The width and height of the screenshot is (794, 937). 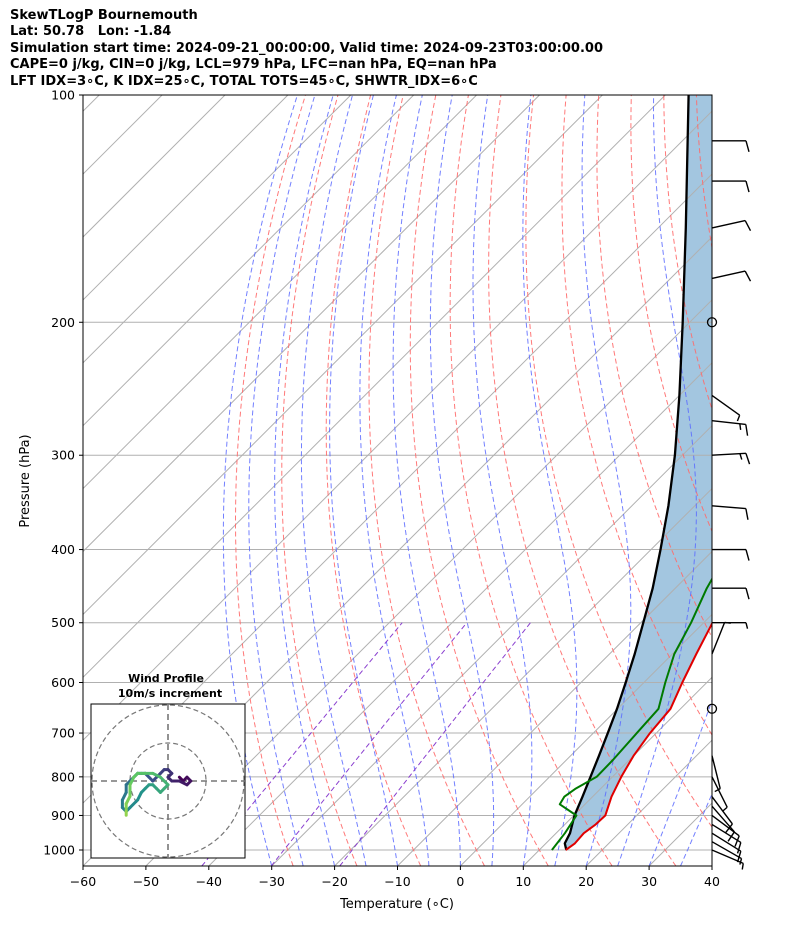 What do you see at coordinates (83, 881) in the screenshot?
I see `x-tick-label: −60` at bounding box center [83, 881].